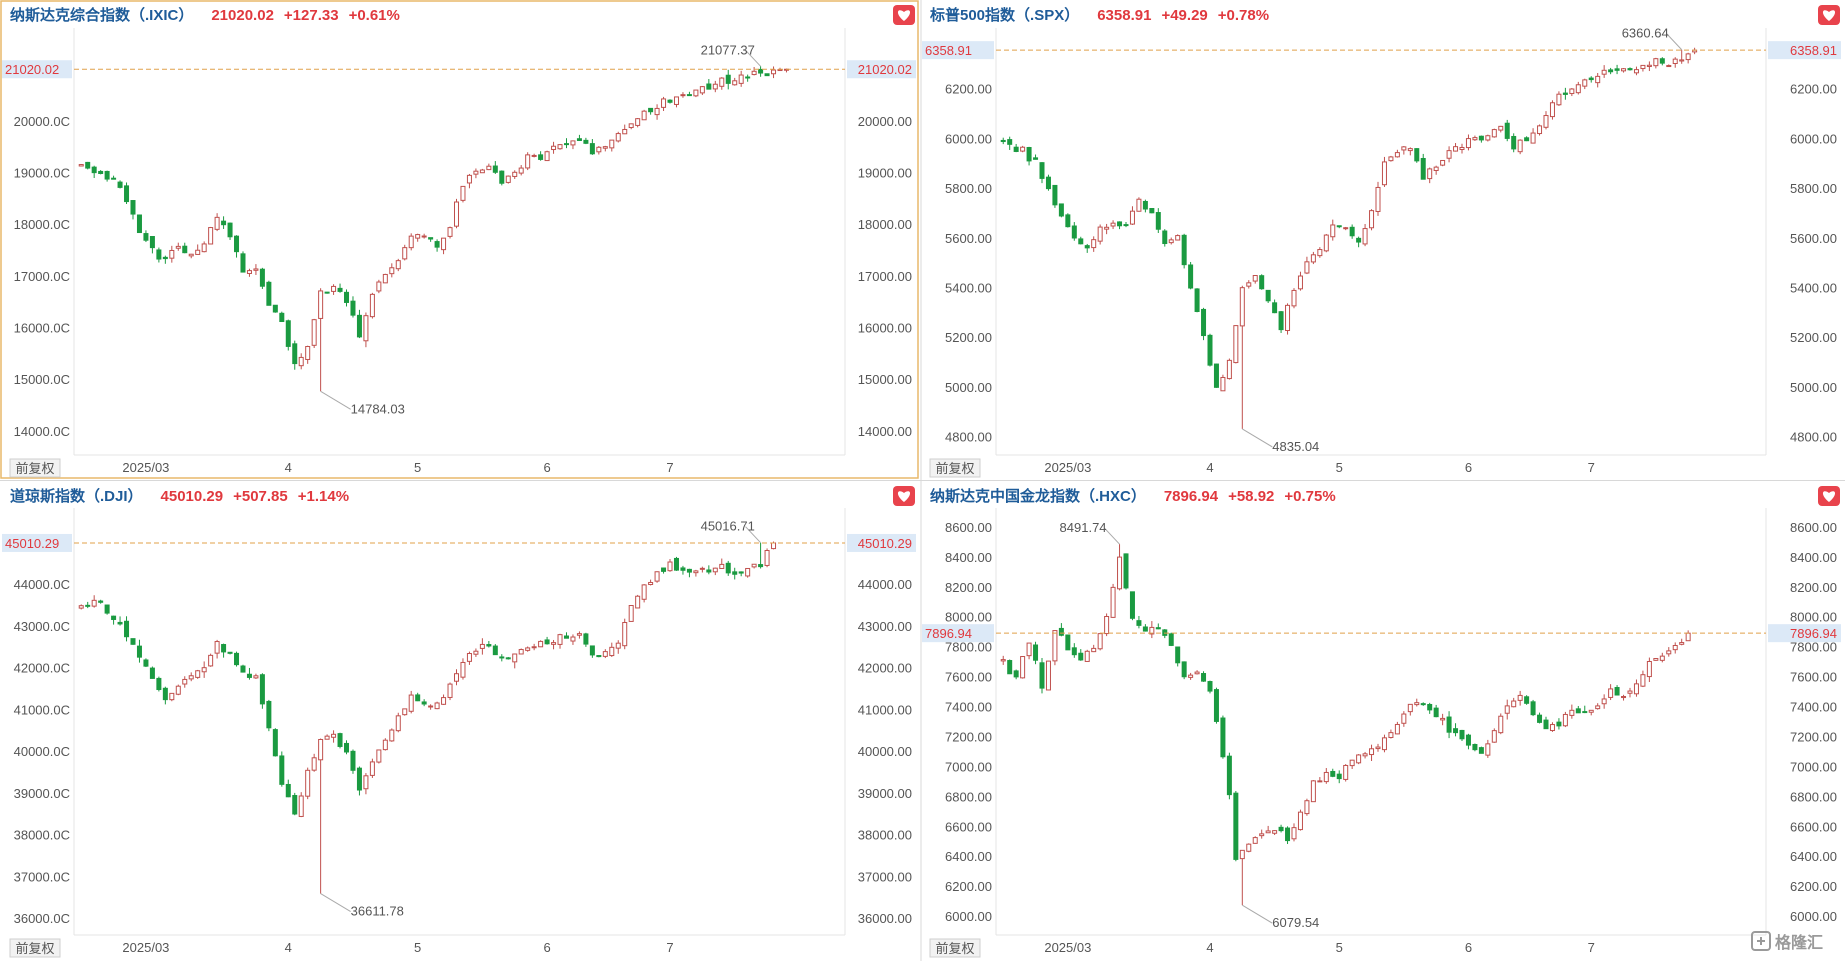 Image resolution: width=1845 pixels, height=961 pixels. Describe the element at coordinates (885, 626) in the screenshot. I see `y-tick-label-right: 43000.00` at that location.